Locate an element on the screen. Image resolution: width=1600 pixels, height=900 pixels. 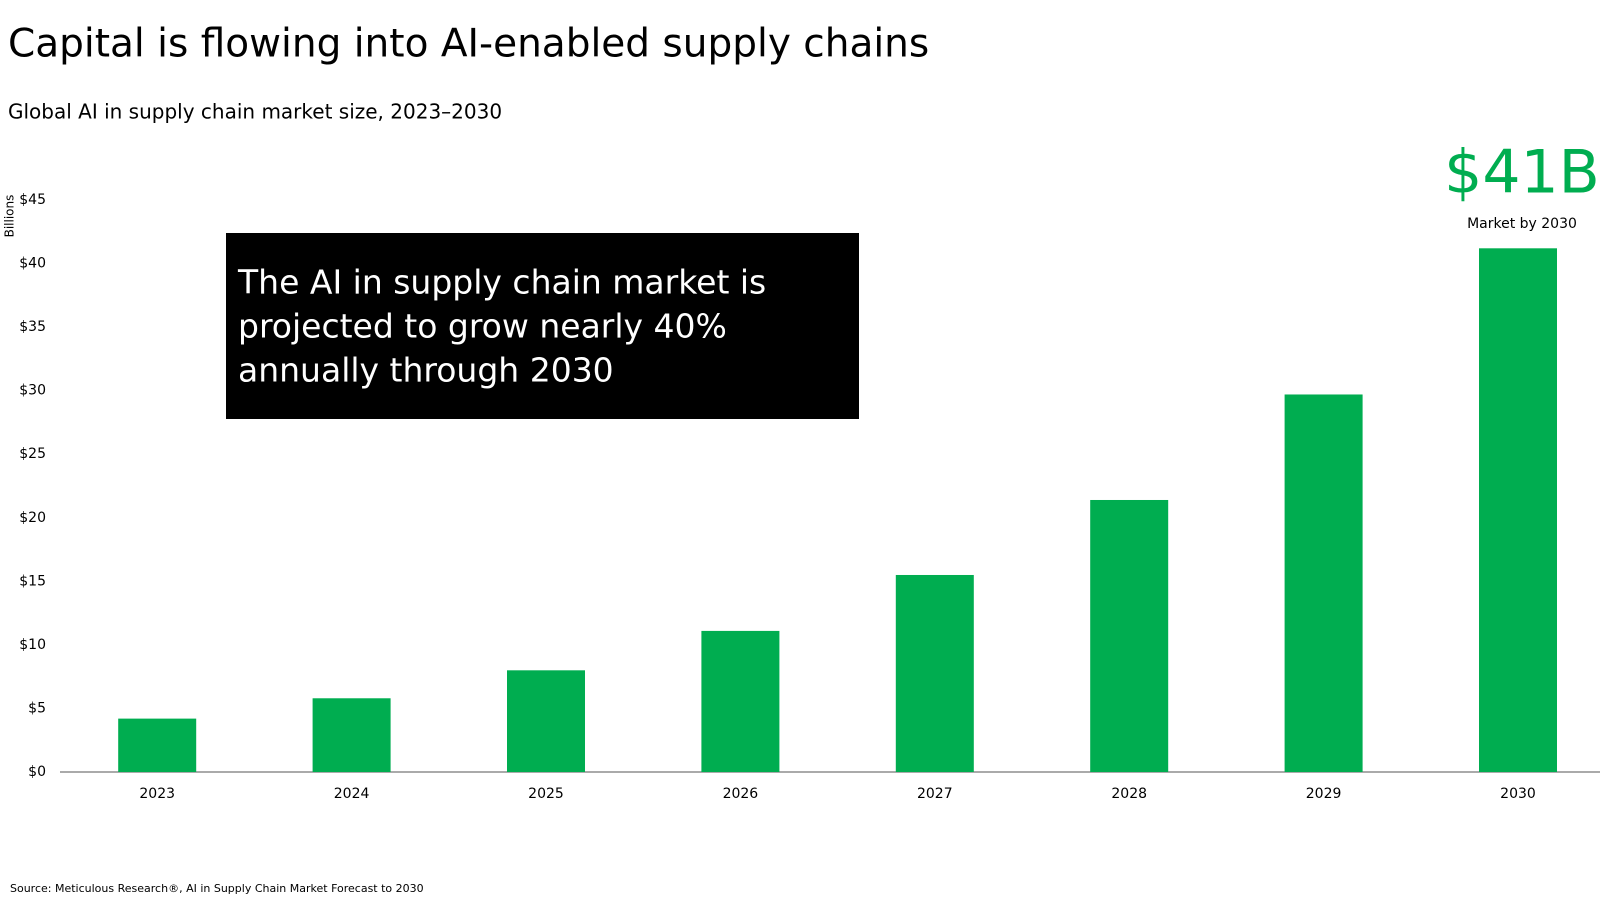
y-tick-label: $5 is located at coordinates (37, 708).